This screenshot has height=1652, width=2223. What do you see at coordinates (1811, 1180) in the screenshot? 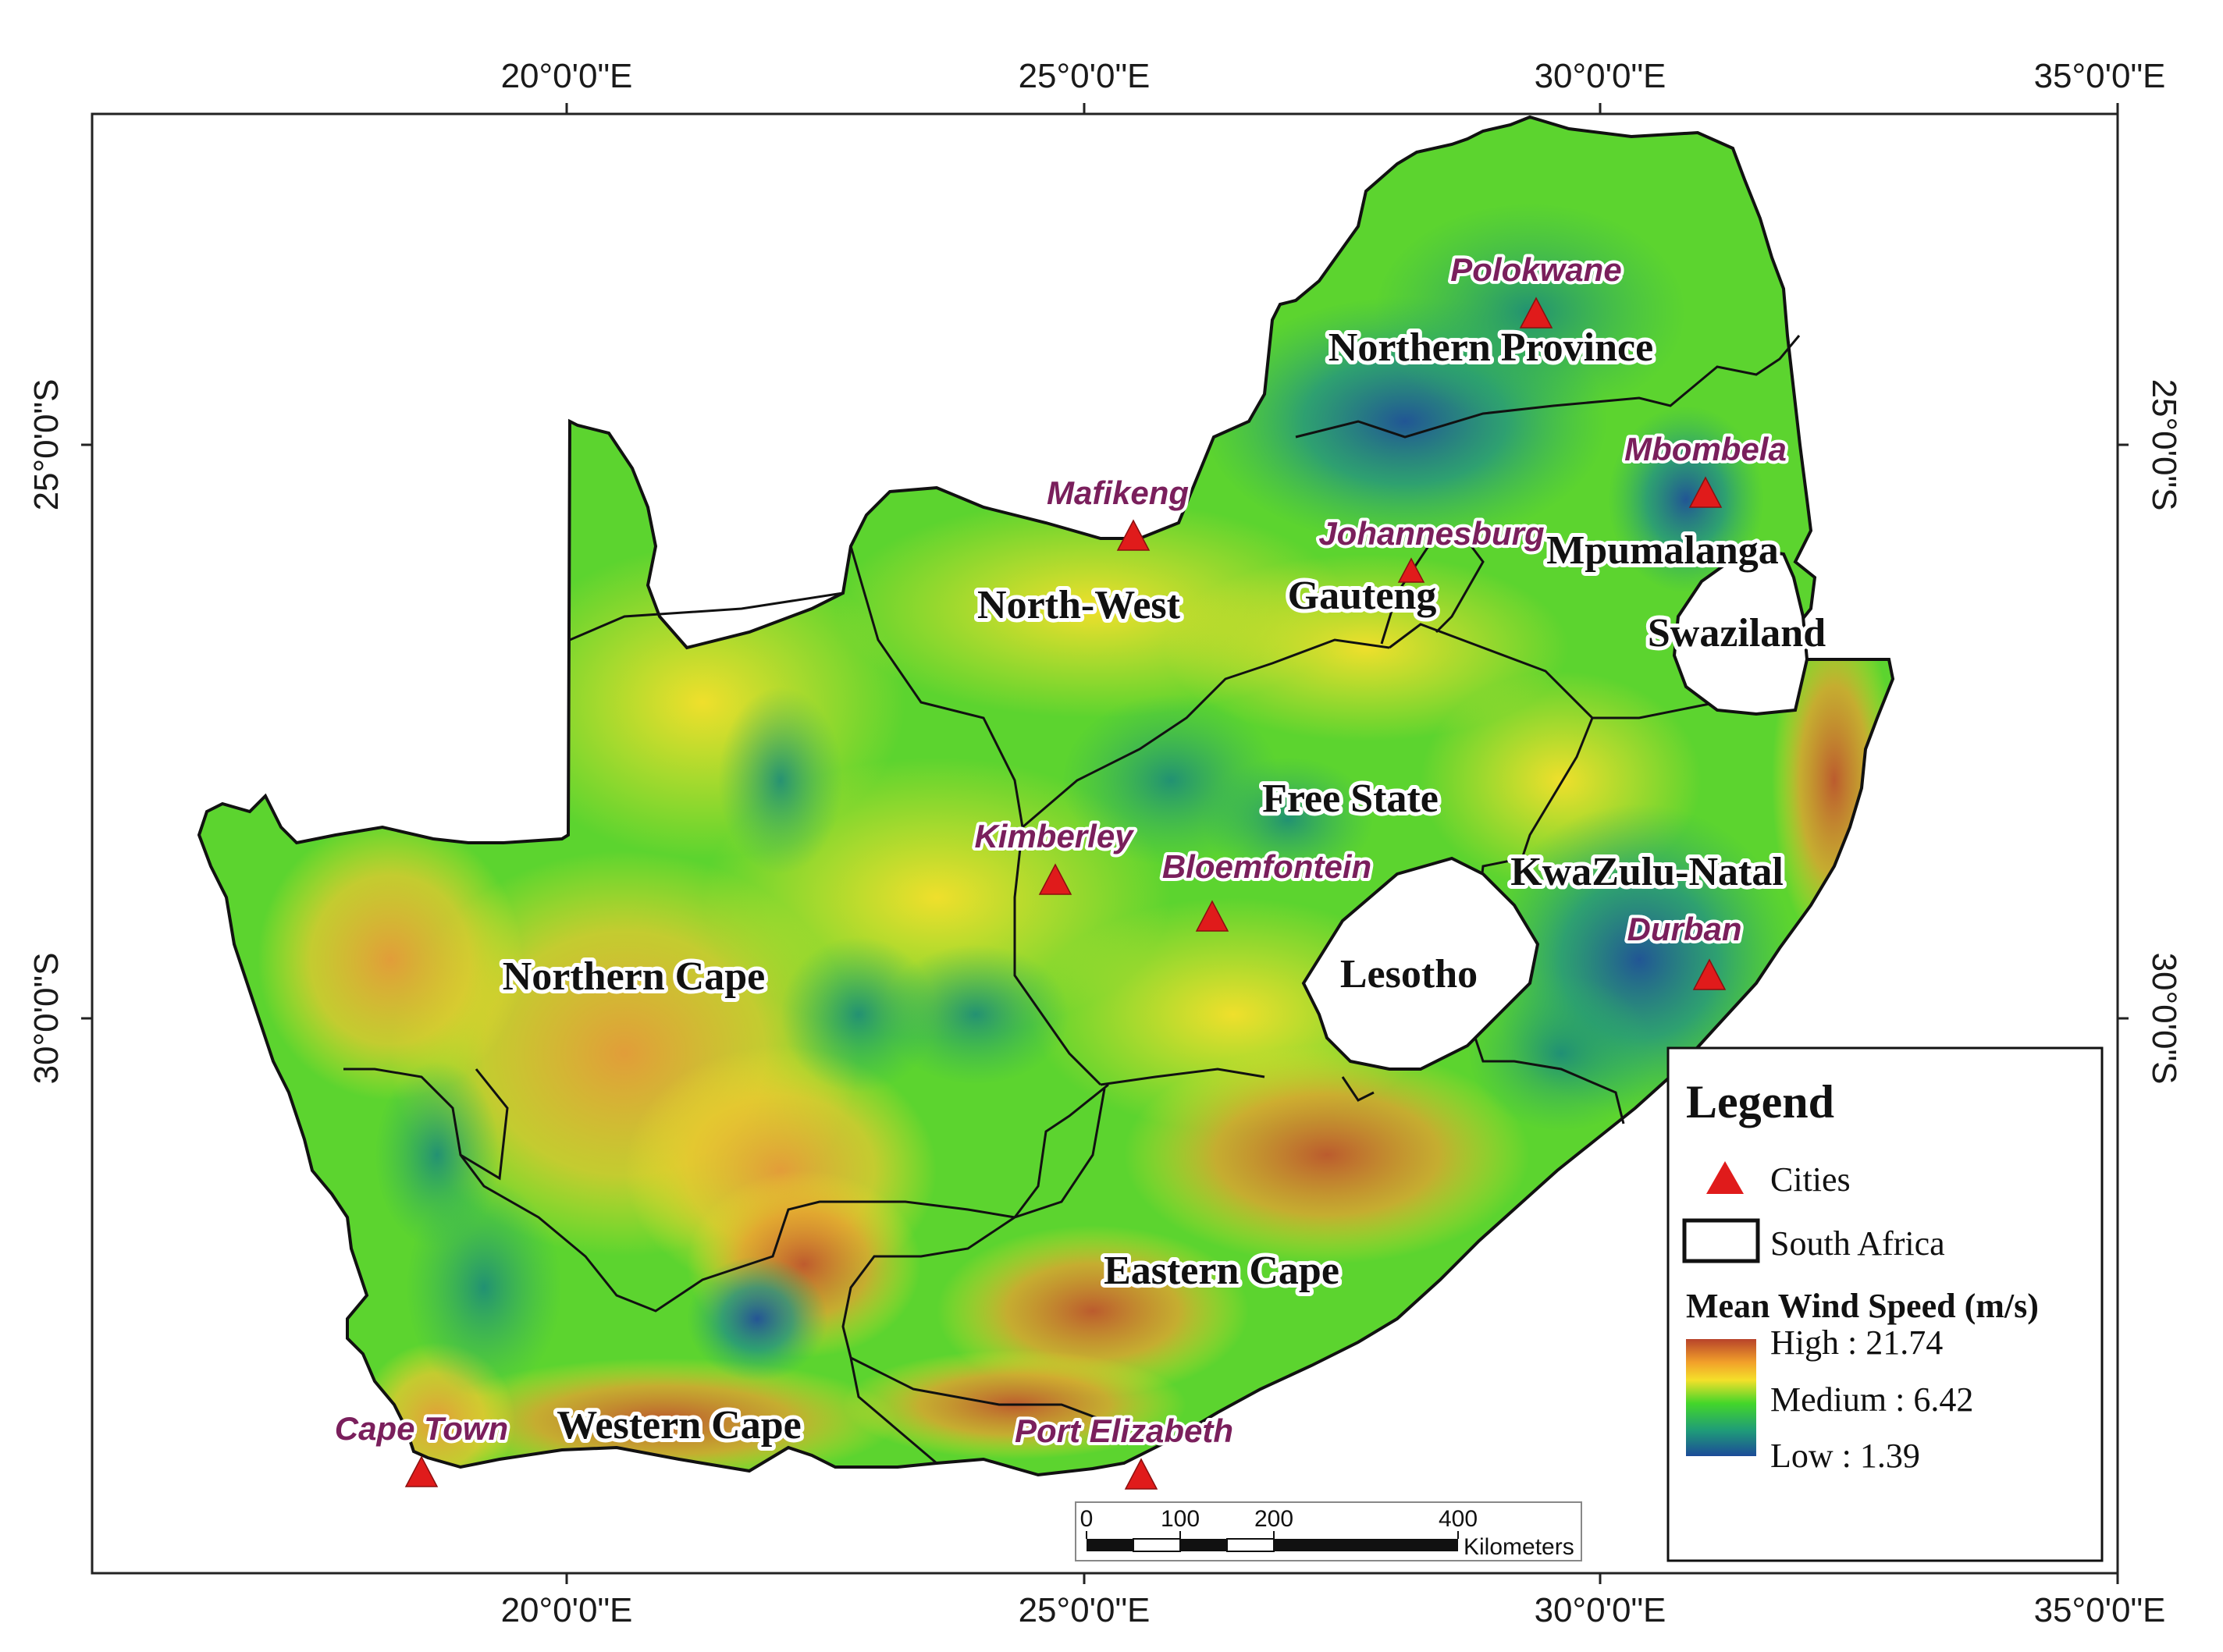
I see `legend-cities-label: Cities` at bounding box center [1811, 1180].